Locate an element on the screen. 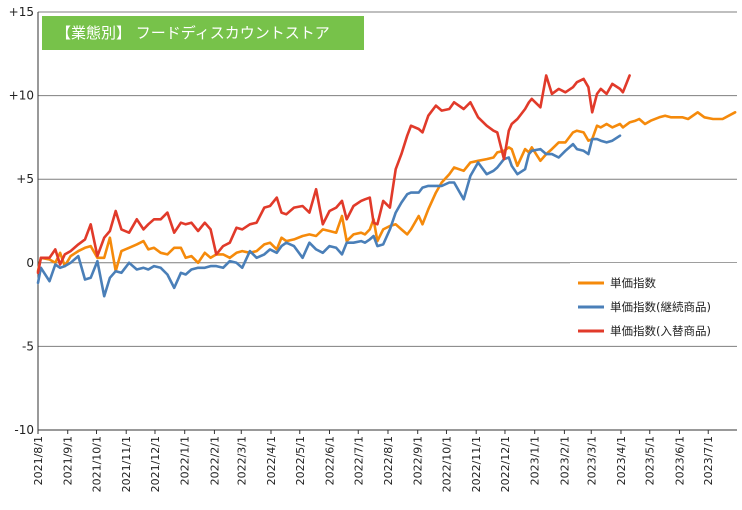  y-axis-ticks: +15 +10 +5 0 -5 -10 is located at coordinates (21, 221).